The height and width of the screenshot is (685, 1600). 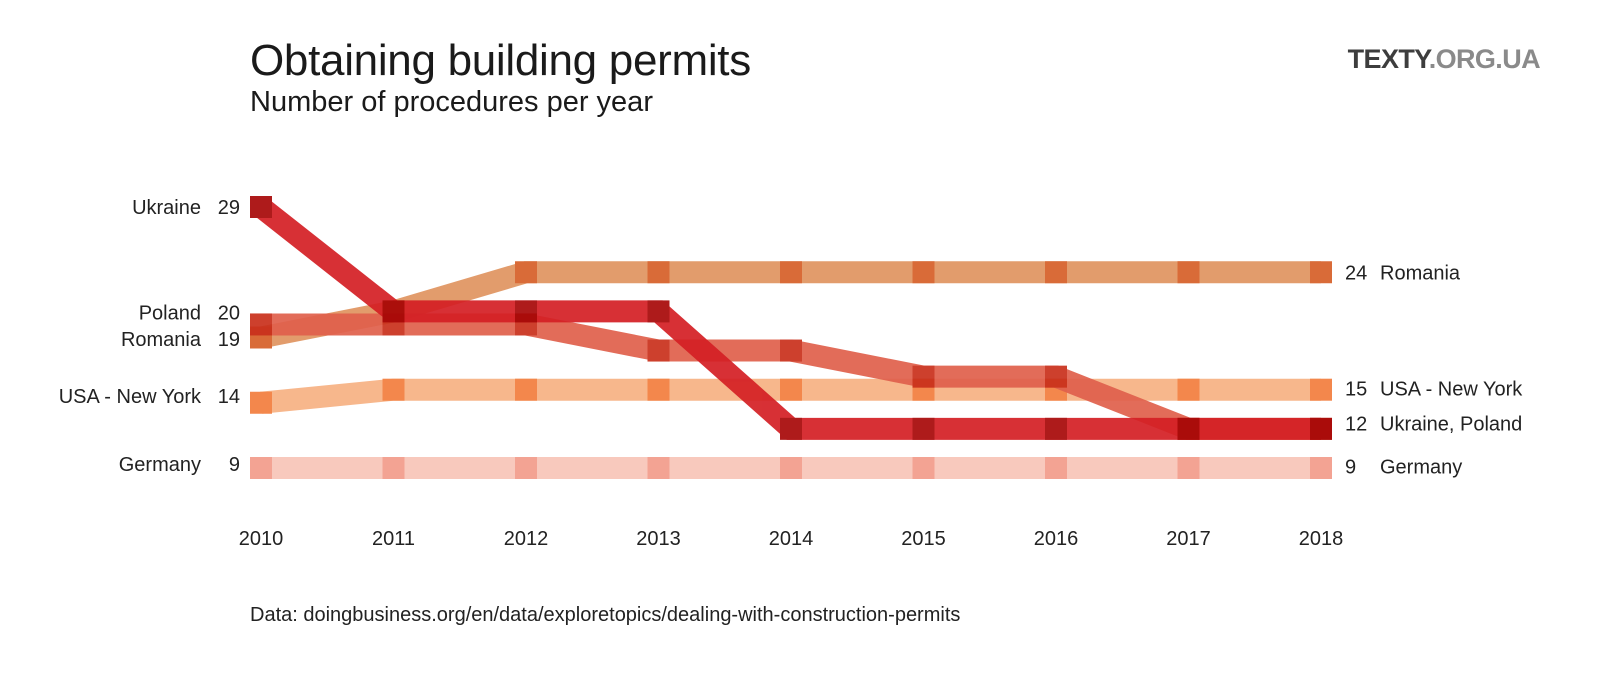 I want to click on x-tick-2016: 2016, so click(x=1056, y=539).